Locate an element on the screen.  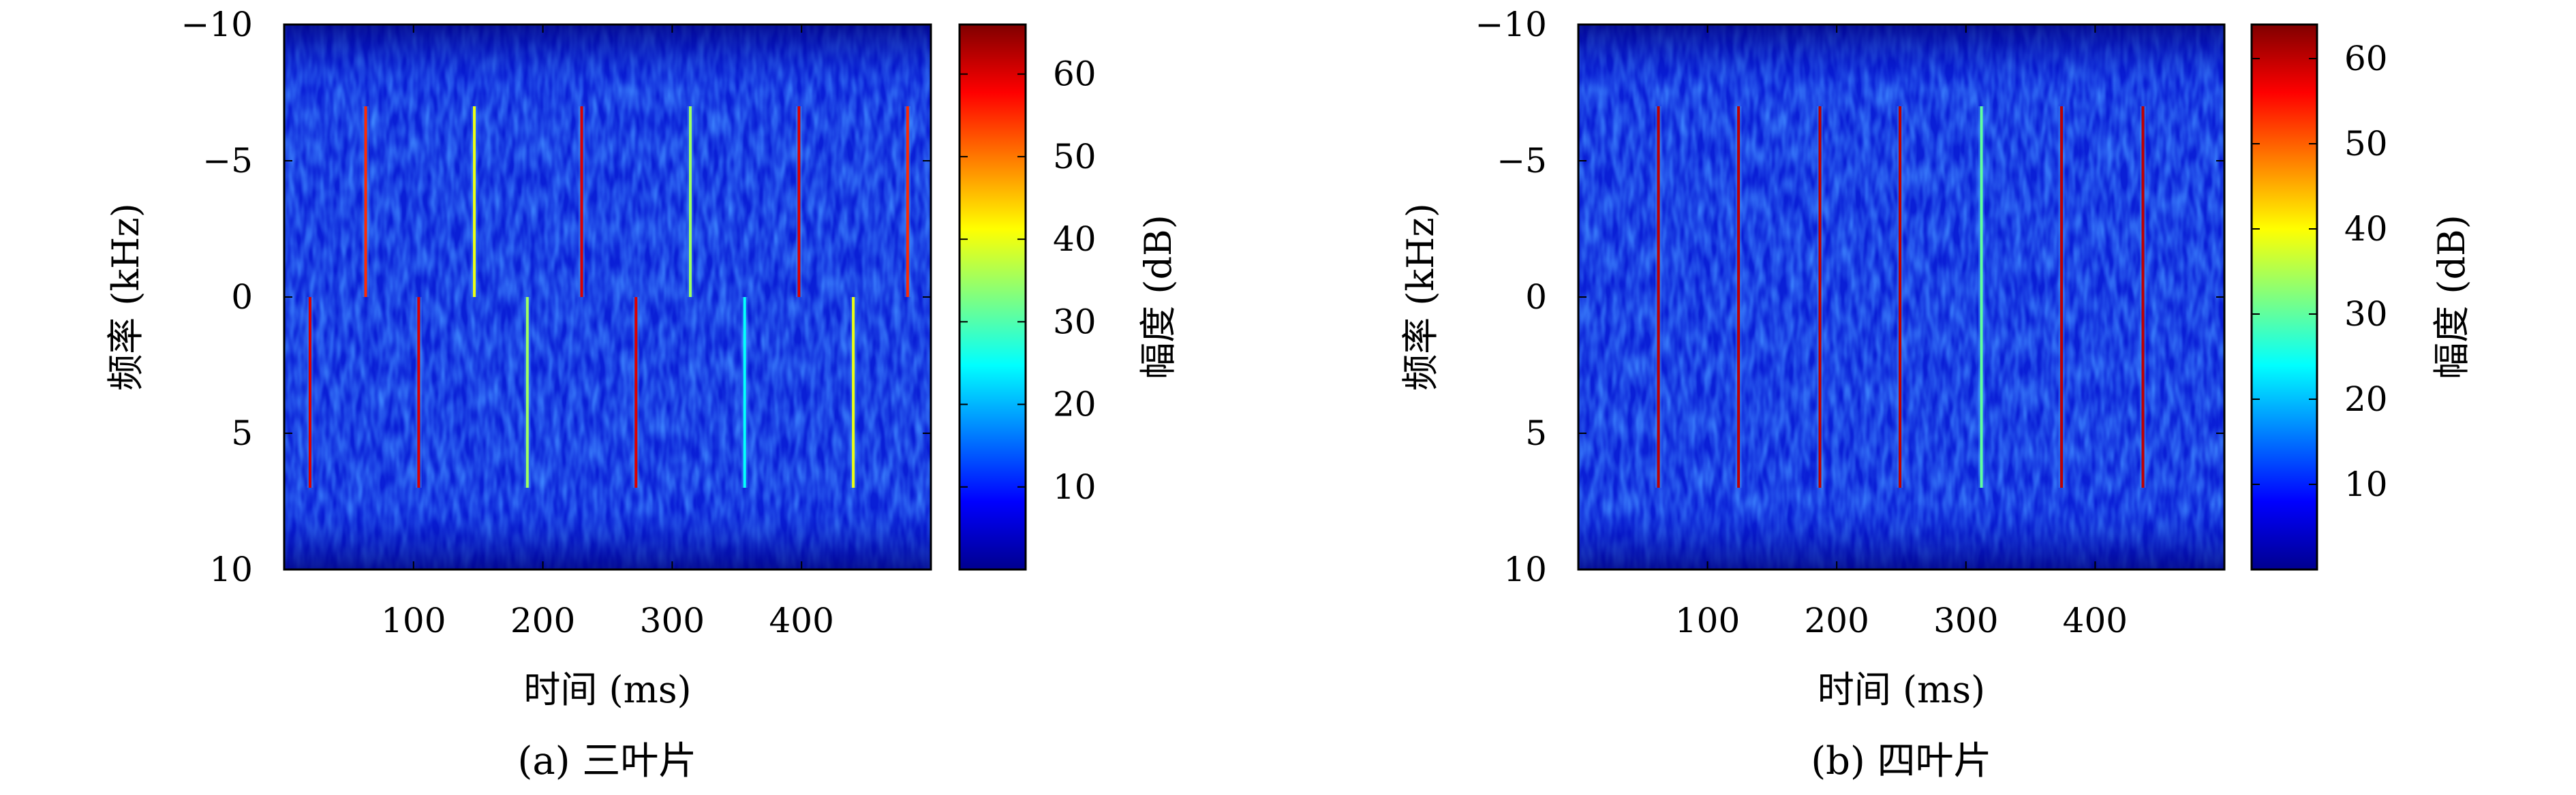
panel-caption: (b) 四叶片 is located at coordinates (1901, 761).